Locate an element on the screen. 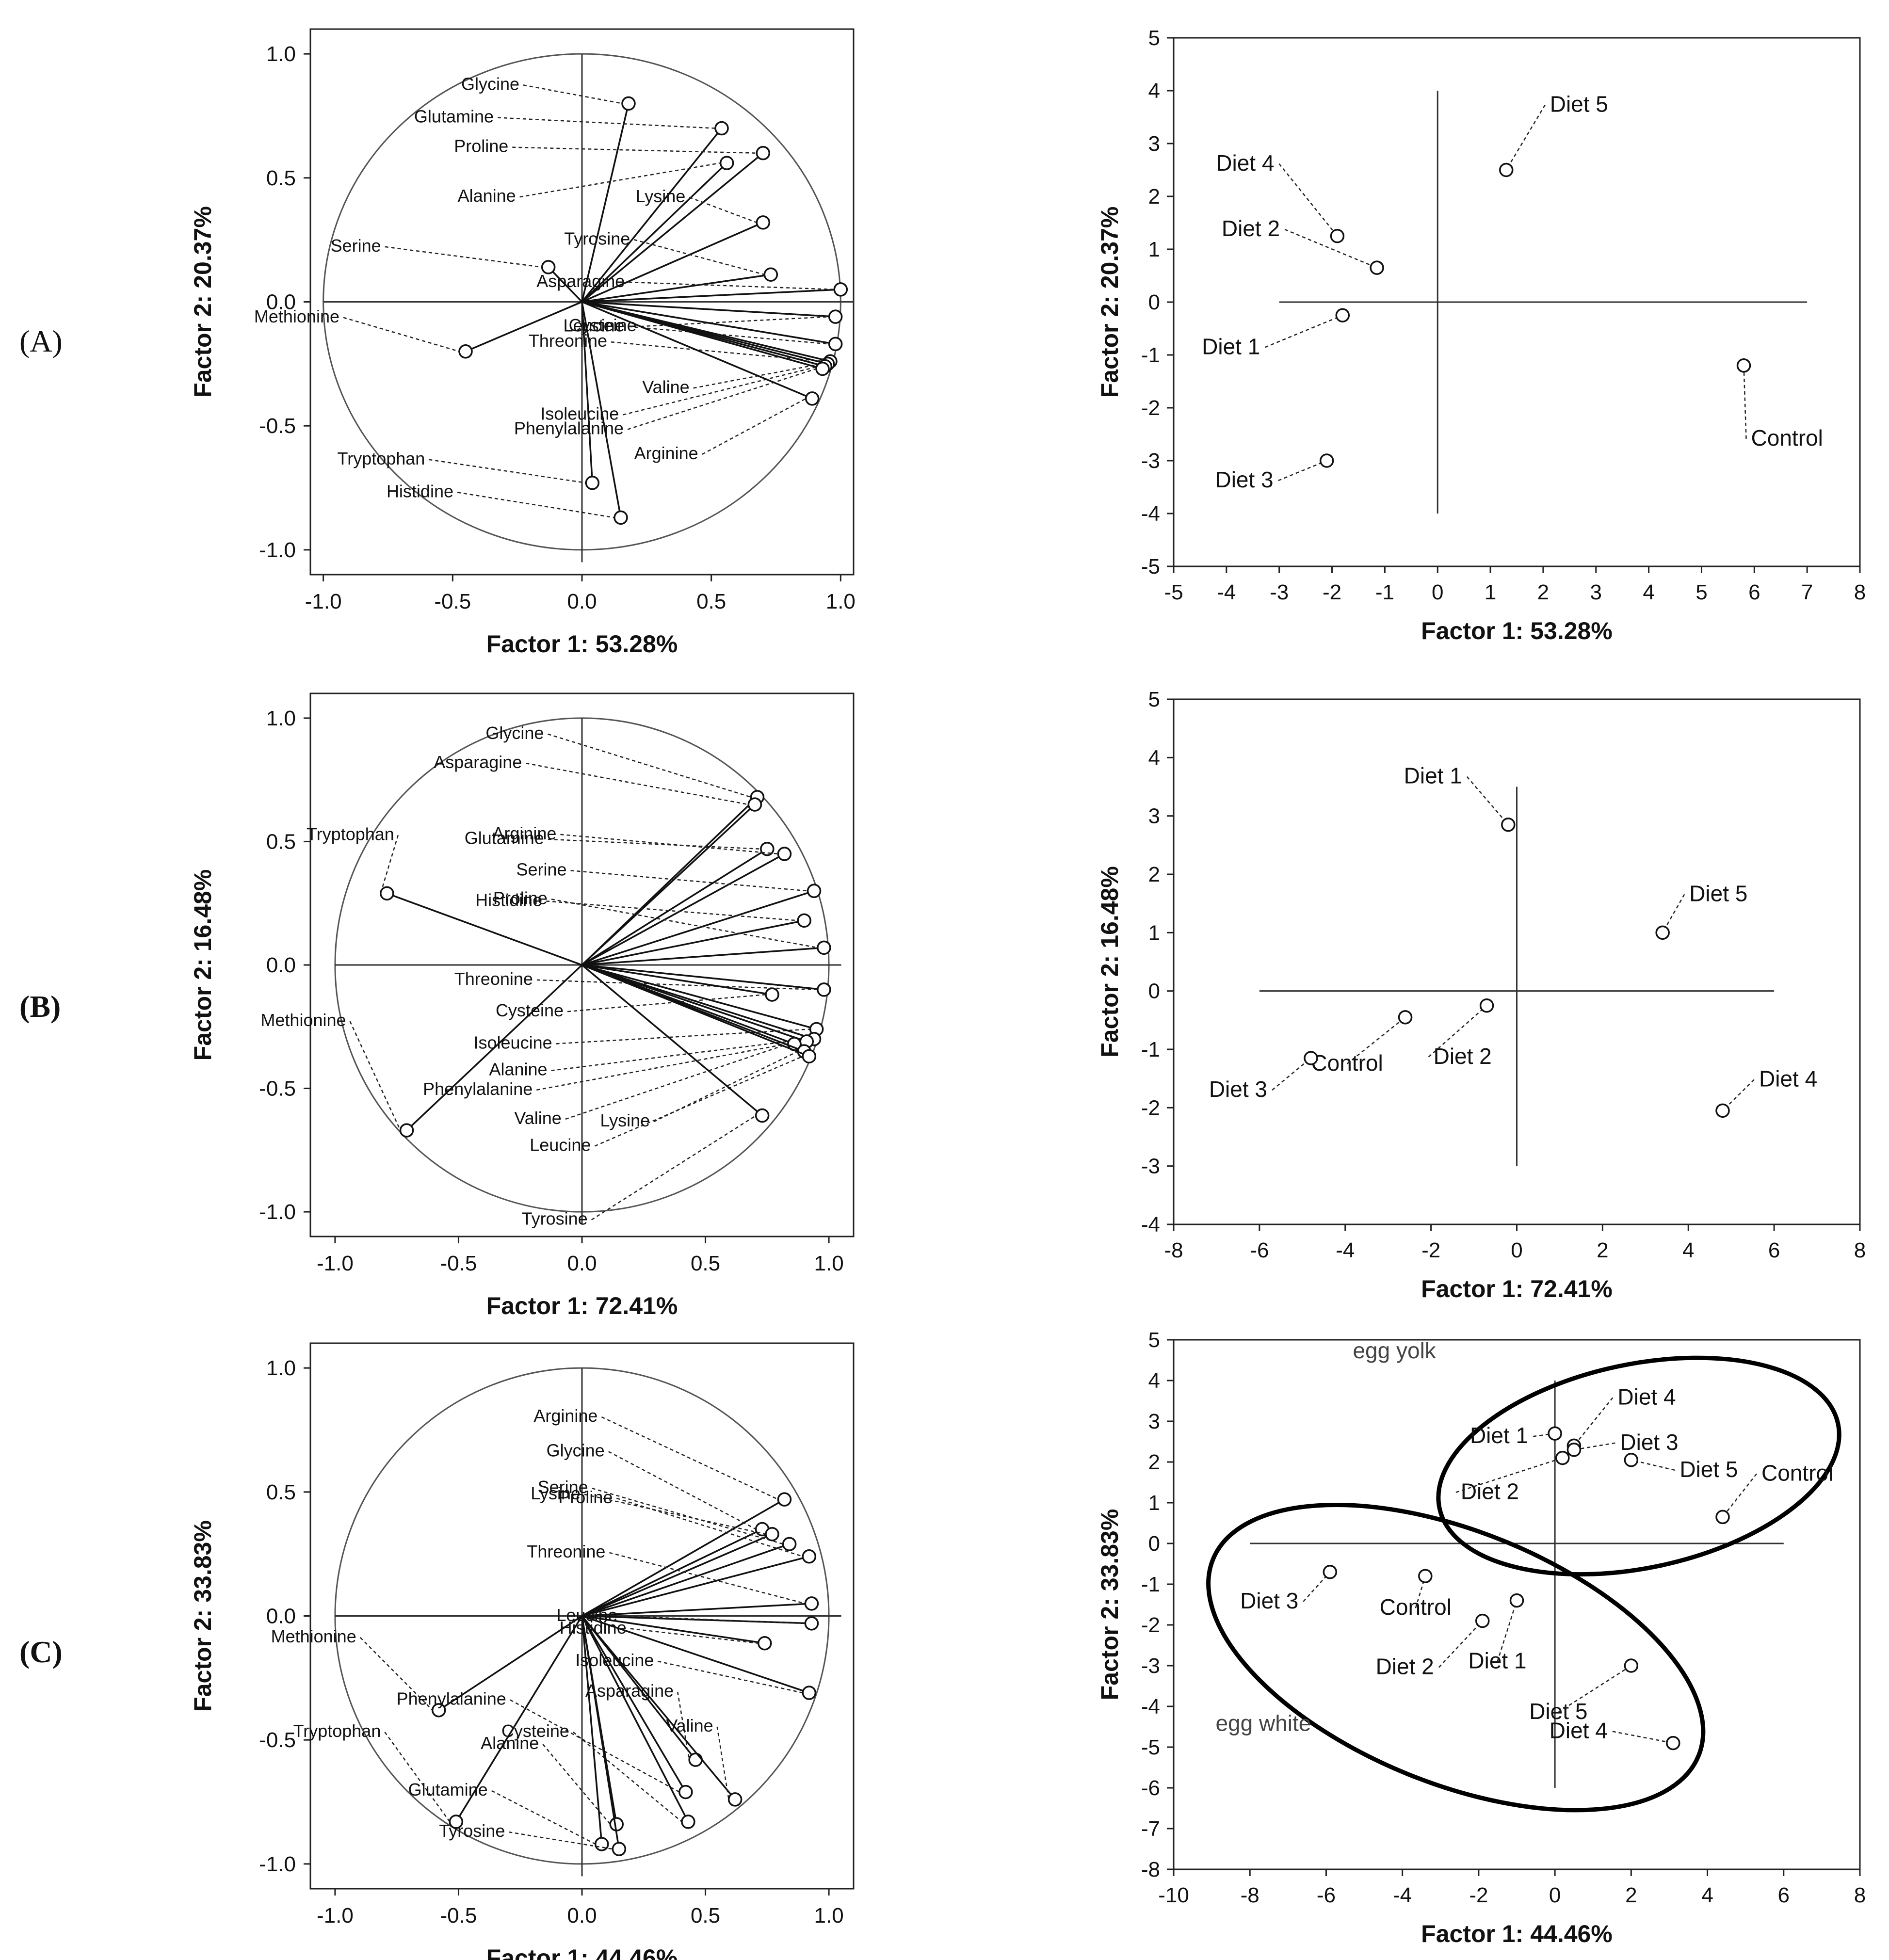 This screenshot has height=1960, width=1889. variable-label-leucine: Leucine is located at coordinates (560, 1145).